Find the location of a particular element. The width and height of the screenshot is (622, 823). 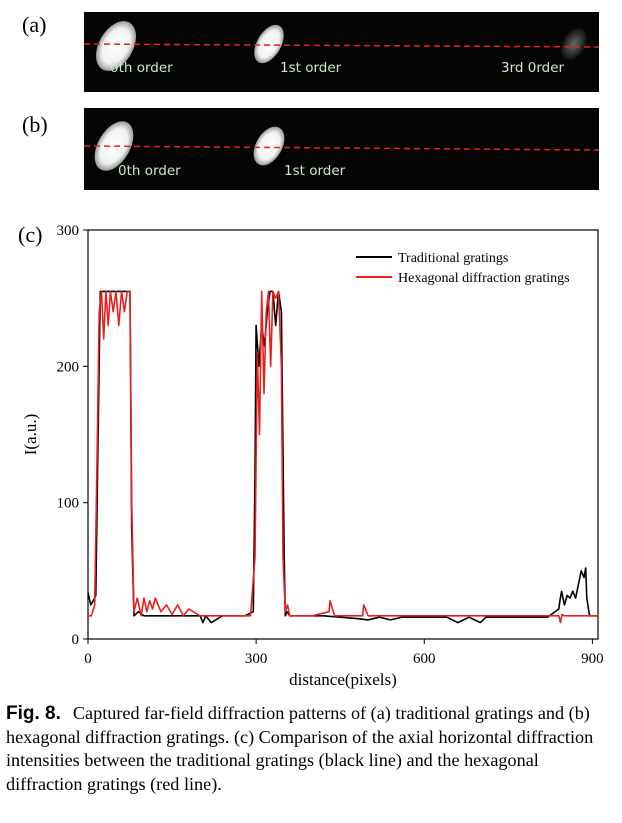

y-tick-label-3: 300 is located at coordinates (68, 231).